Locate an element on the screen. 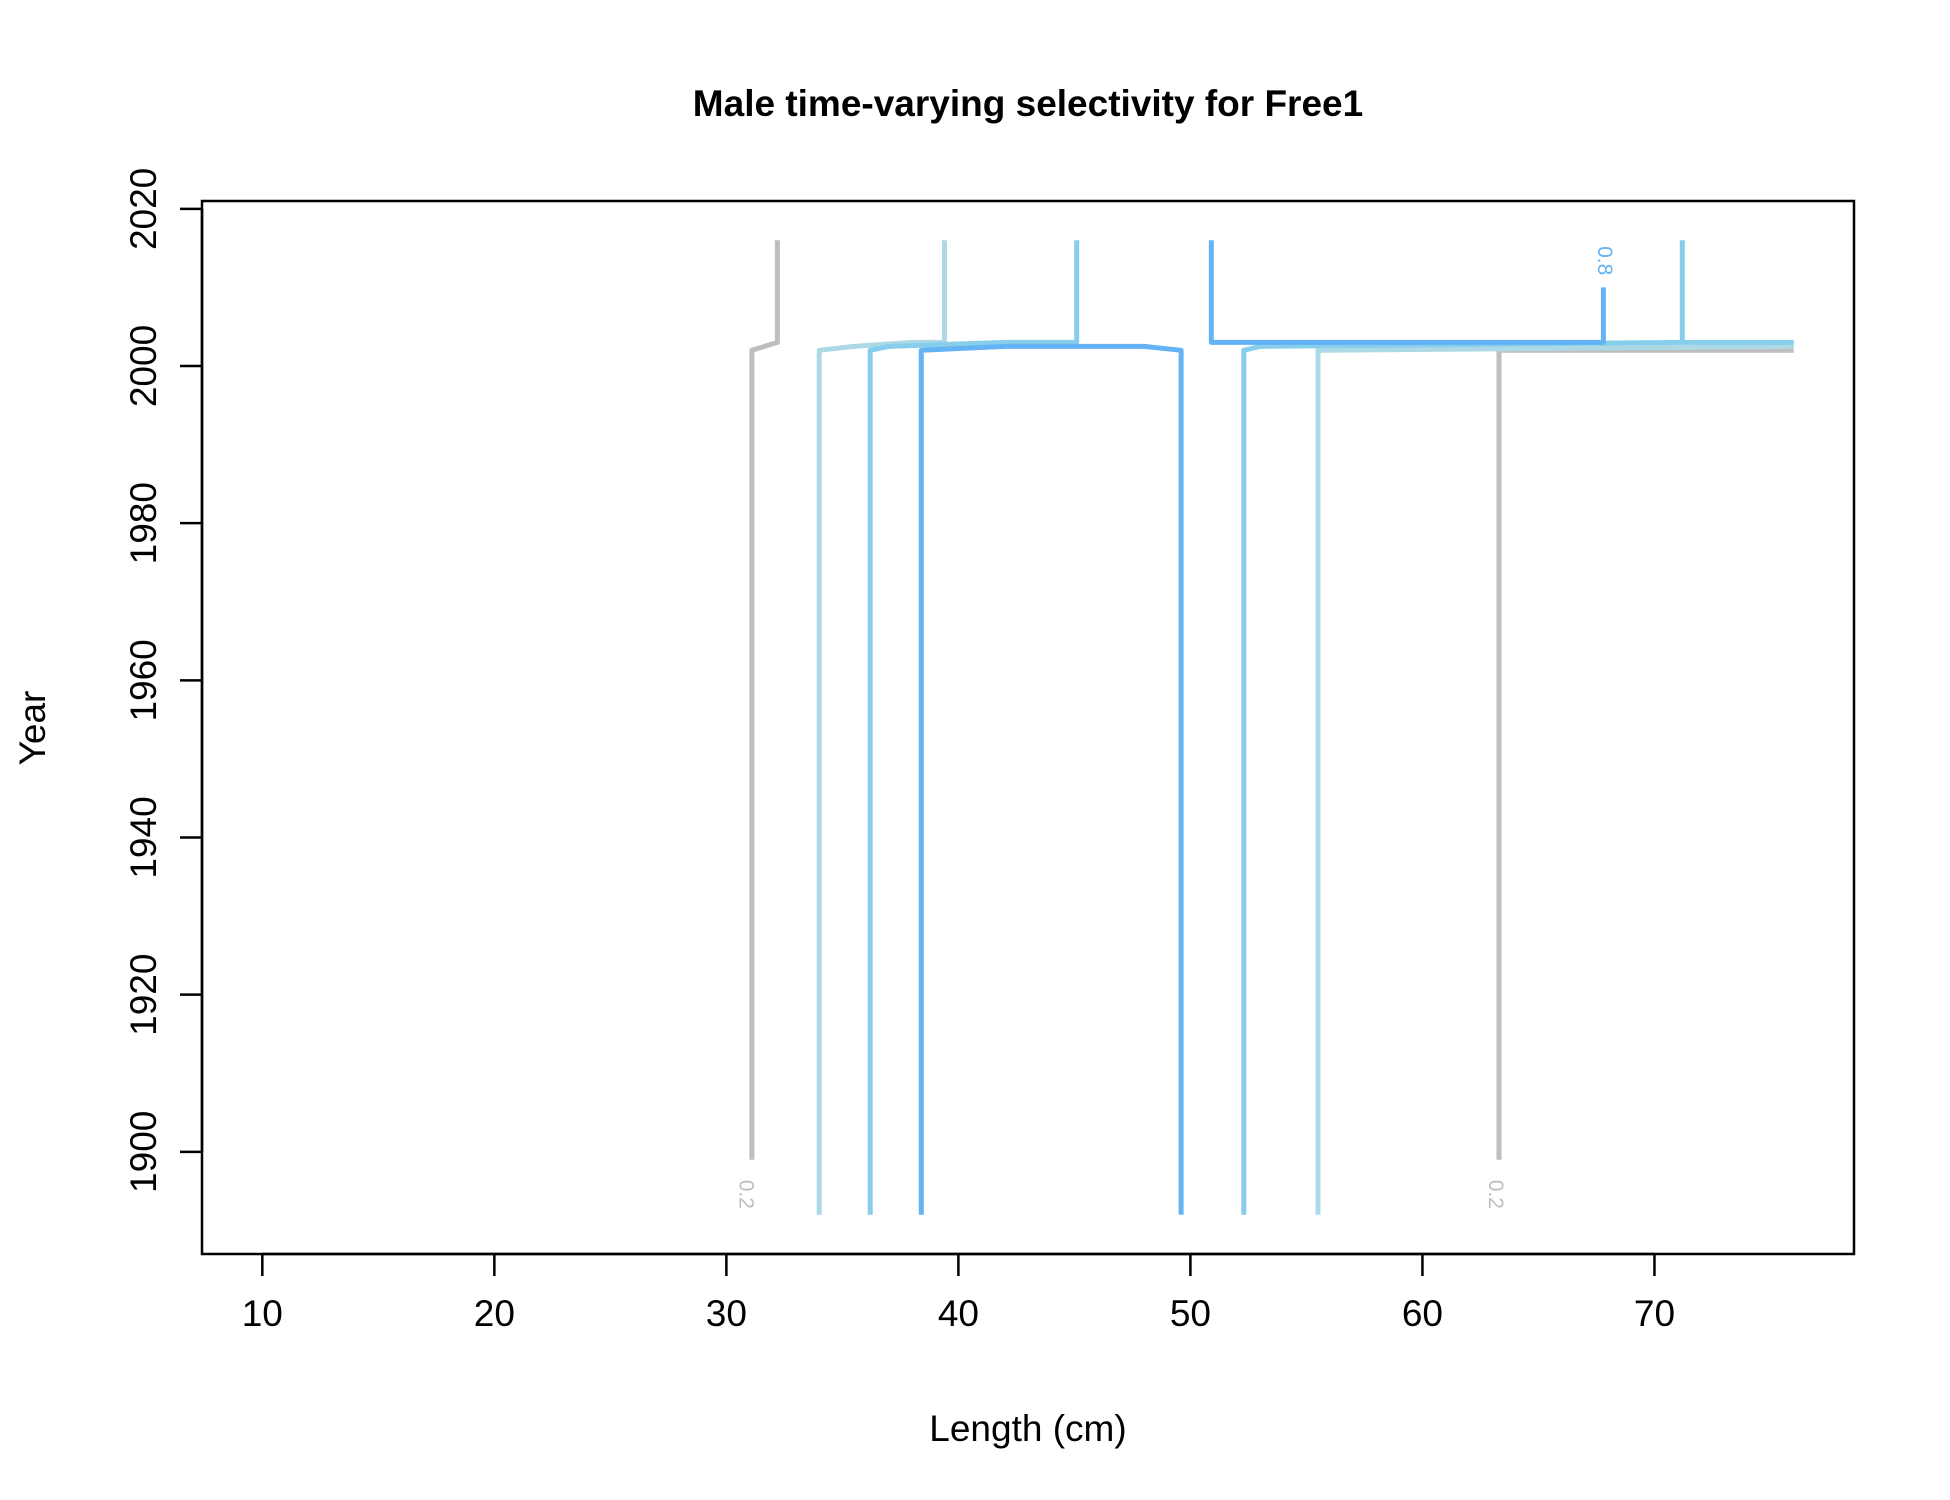 This screenshot has width=1950, height=1500. y-tick-label-1960: 1960 is located at coordinates (143, 680).